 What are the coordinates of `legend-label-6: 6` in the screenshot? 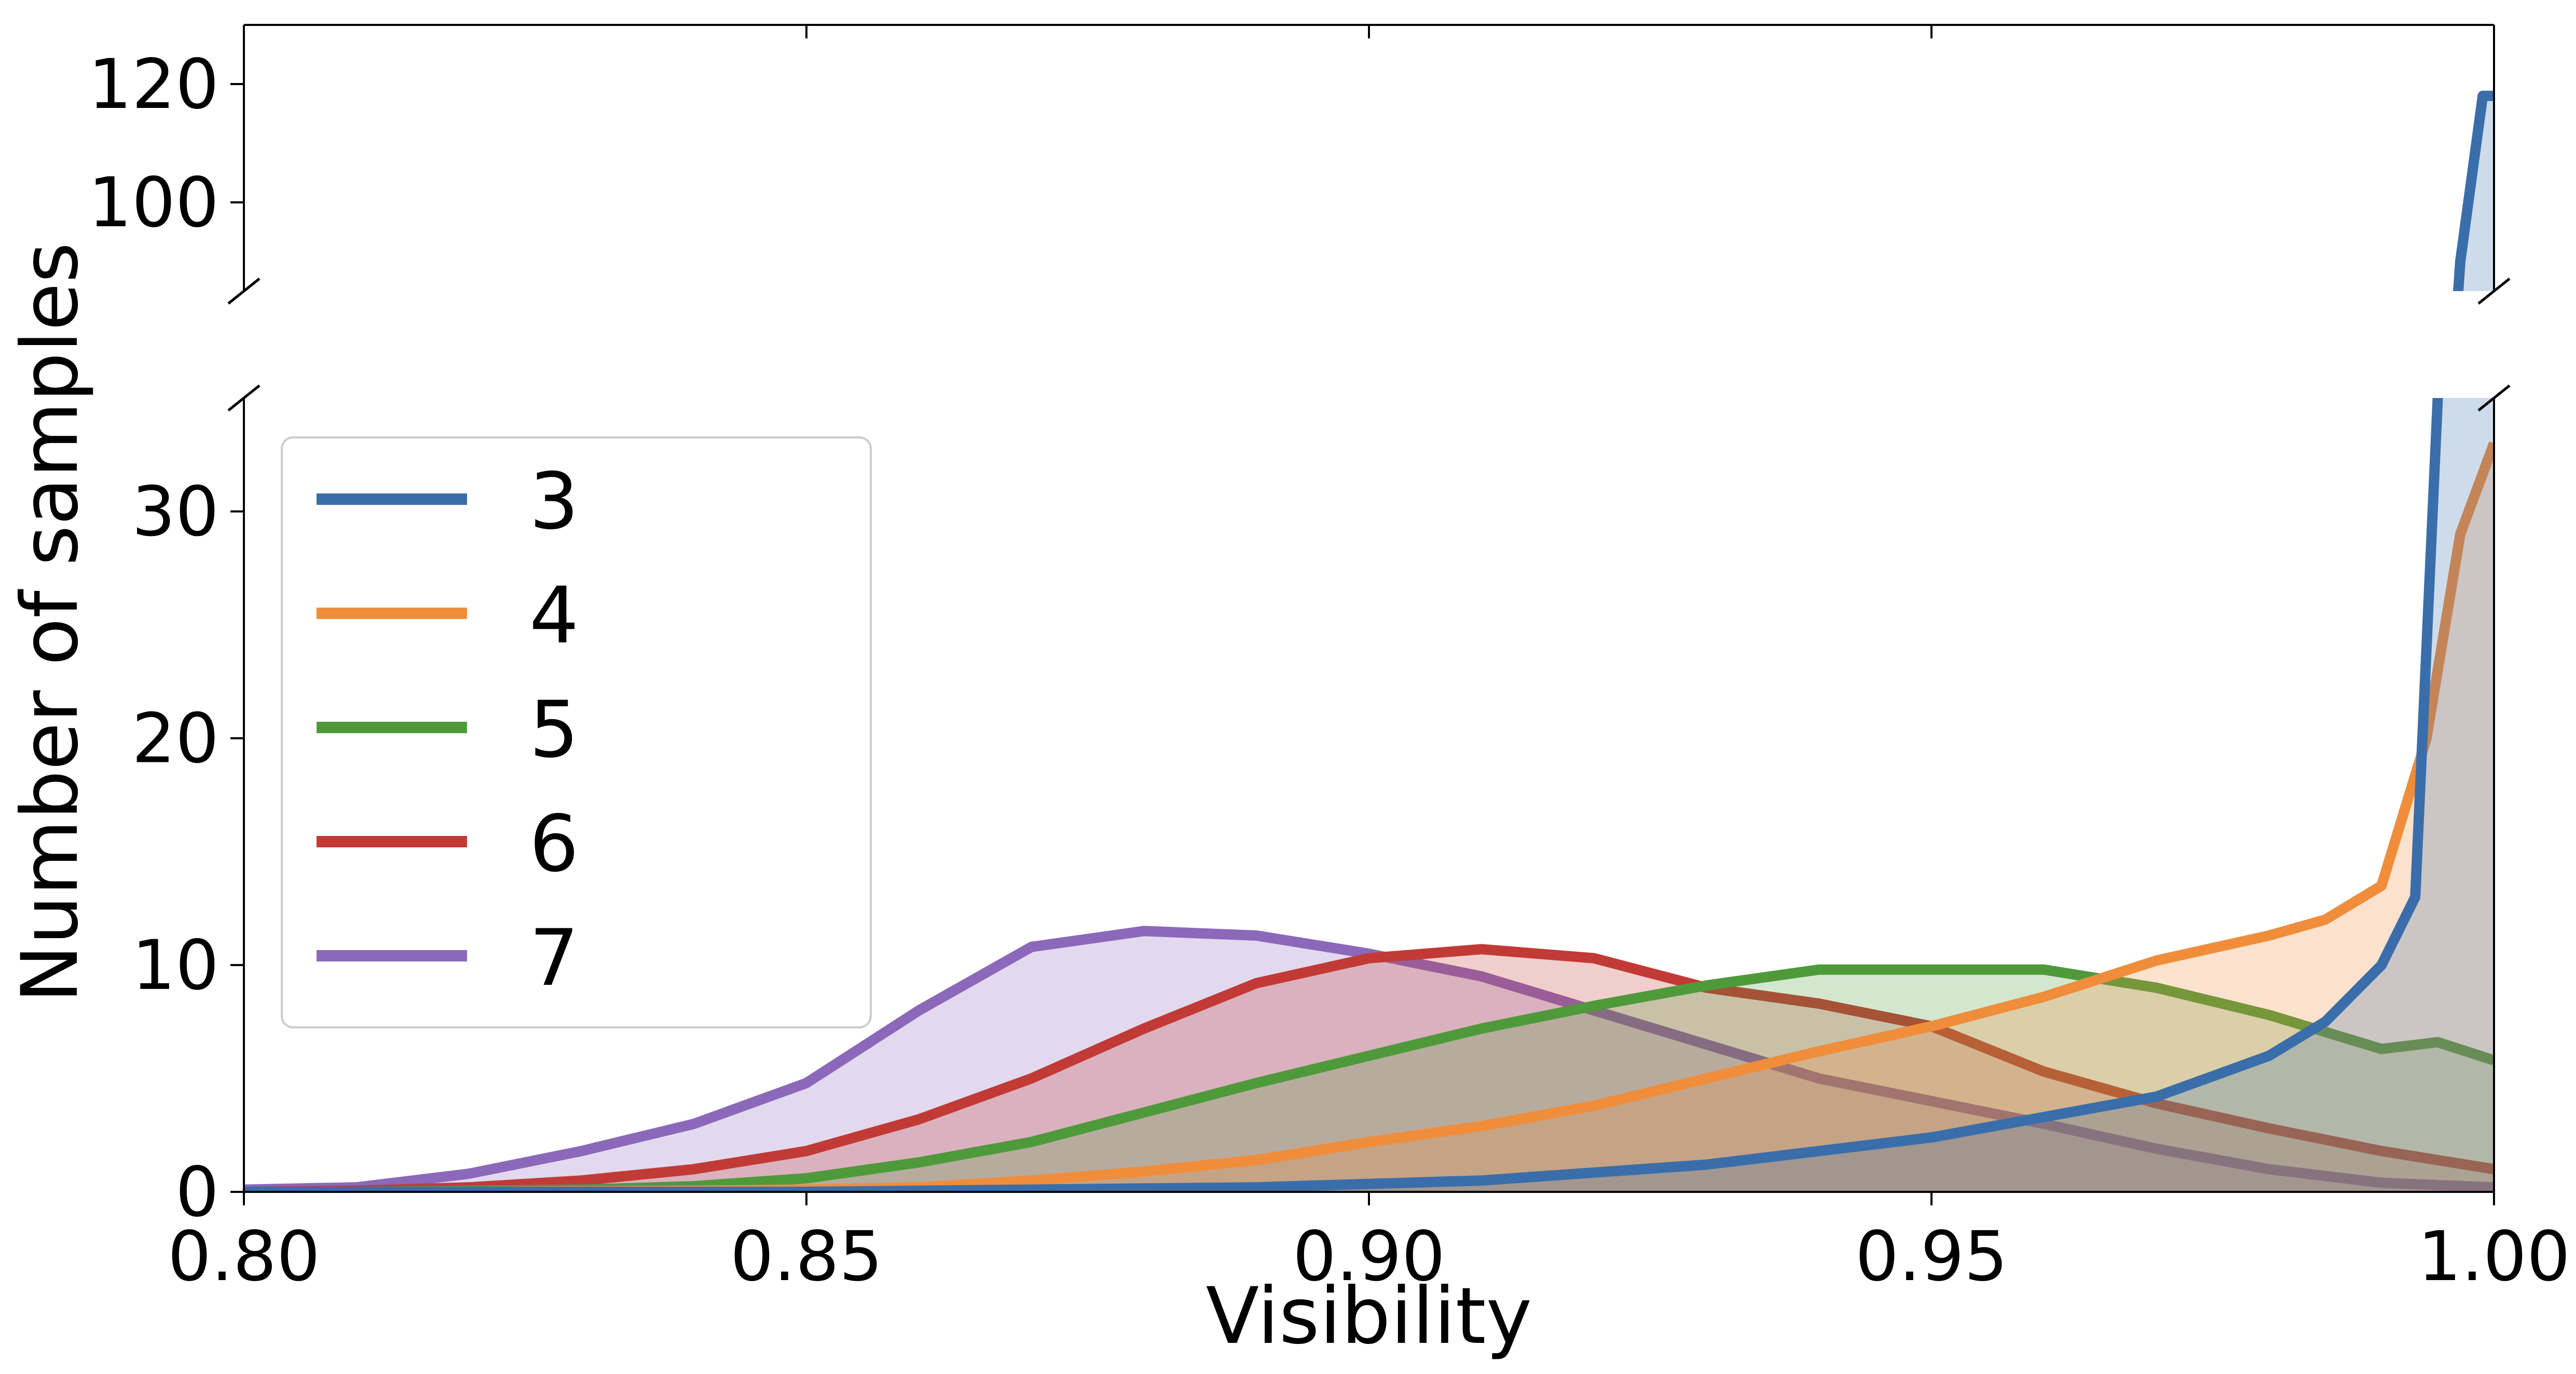 It's located at (554, 844).